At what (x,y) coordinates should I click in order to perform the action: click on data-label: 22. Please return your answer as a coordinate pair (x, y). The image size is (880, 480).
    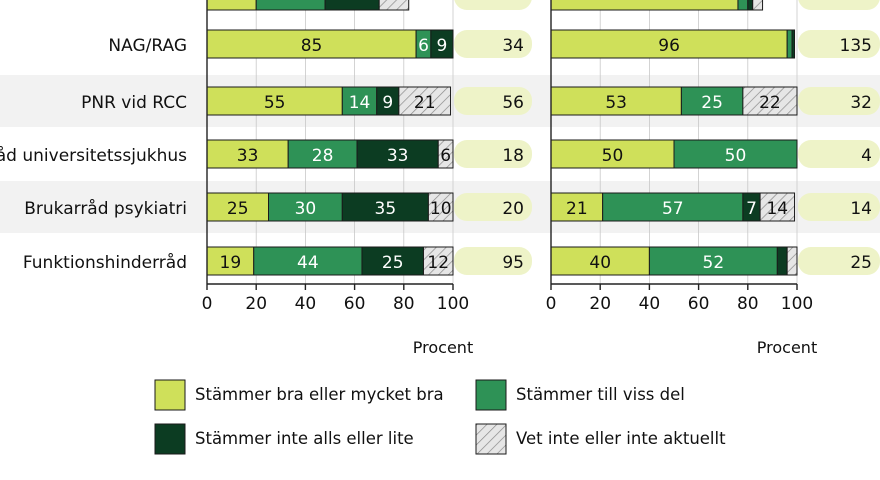
    Looking at the image, I should click on (770, 103).